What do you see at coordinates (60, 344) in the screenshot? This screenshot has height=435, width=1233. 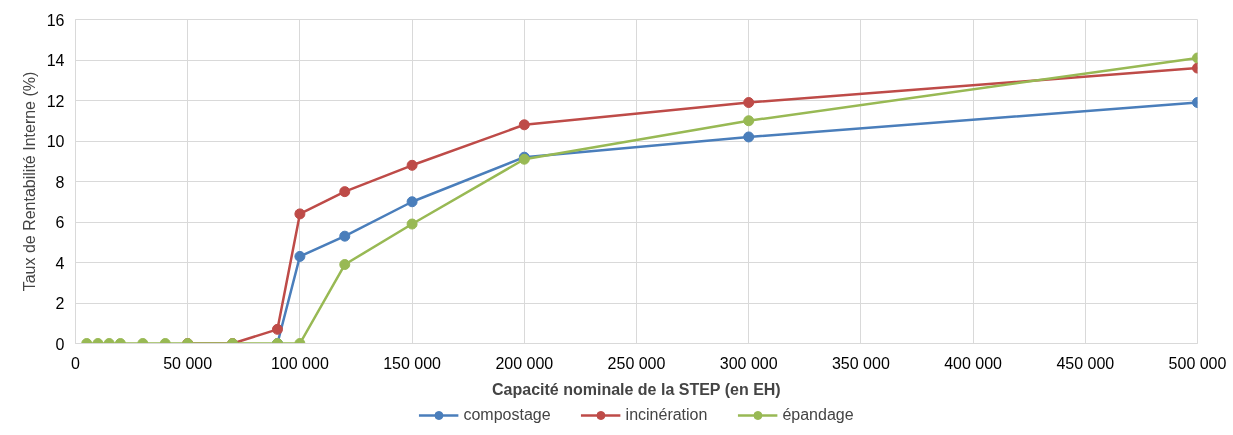 I see `y-tick-label: 0` at bounding box center [60, 344].